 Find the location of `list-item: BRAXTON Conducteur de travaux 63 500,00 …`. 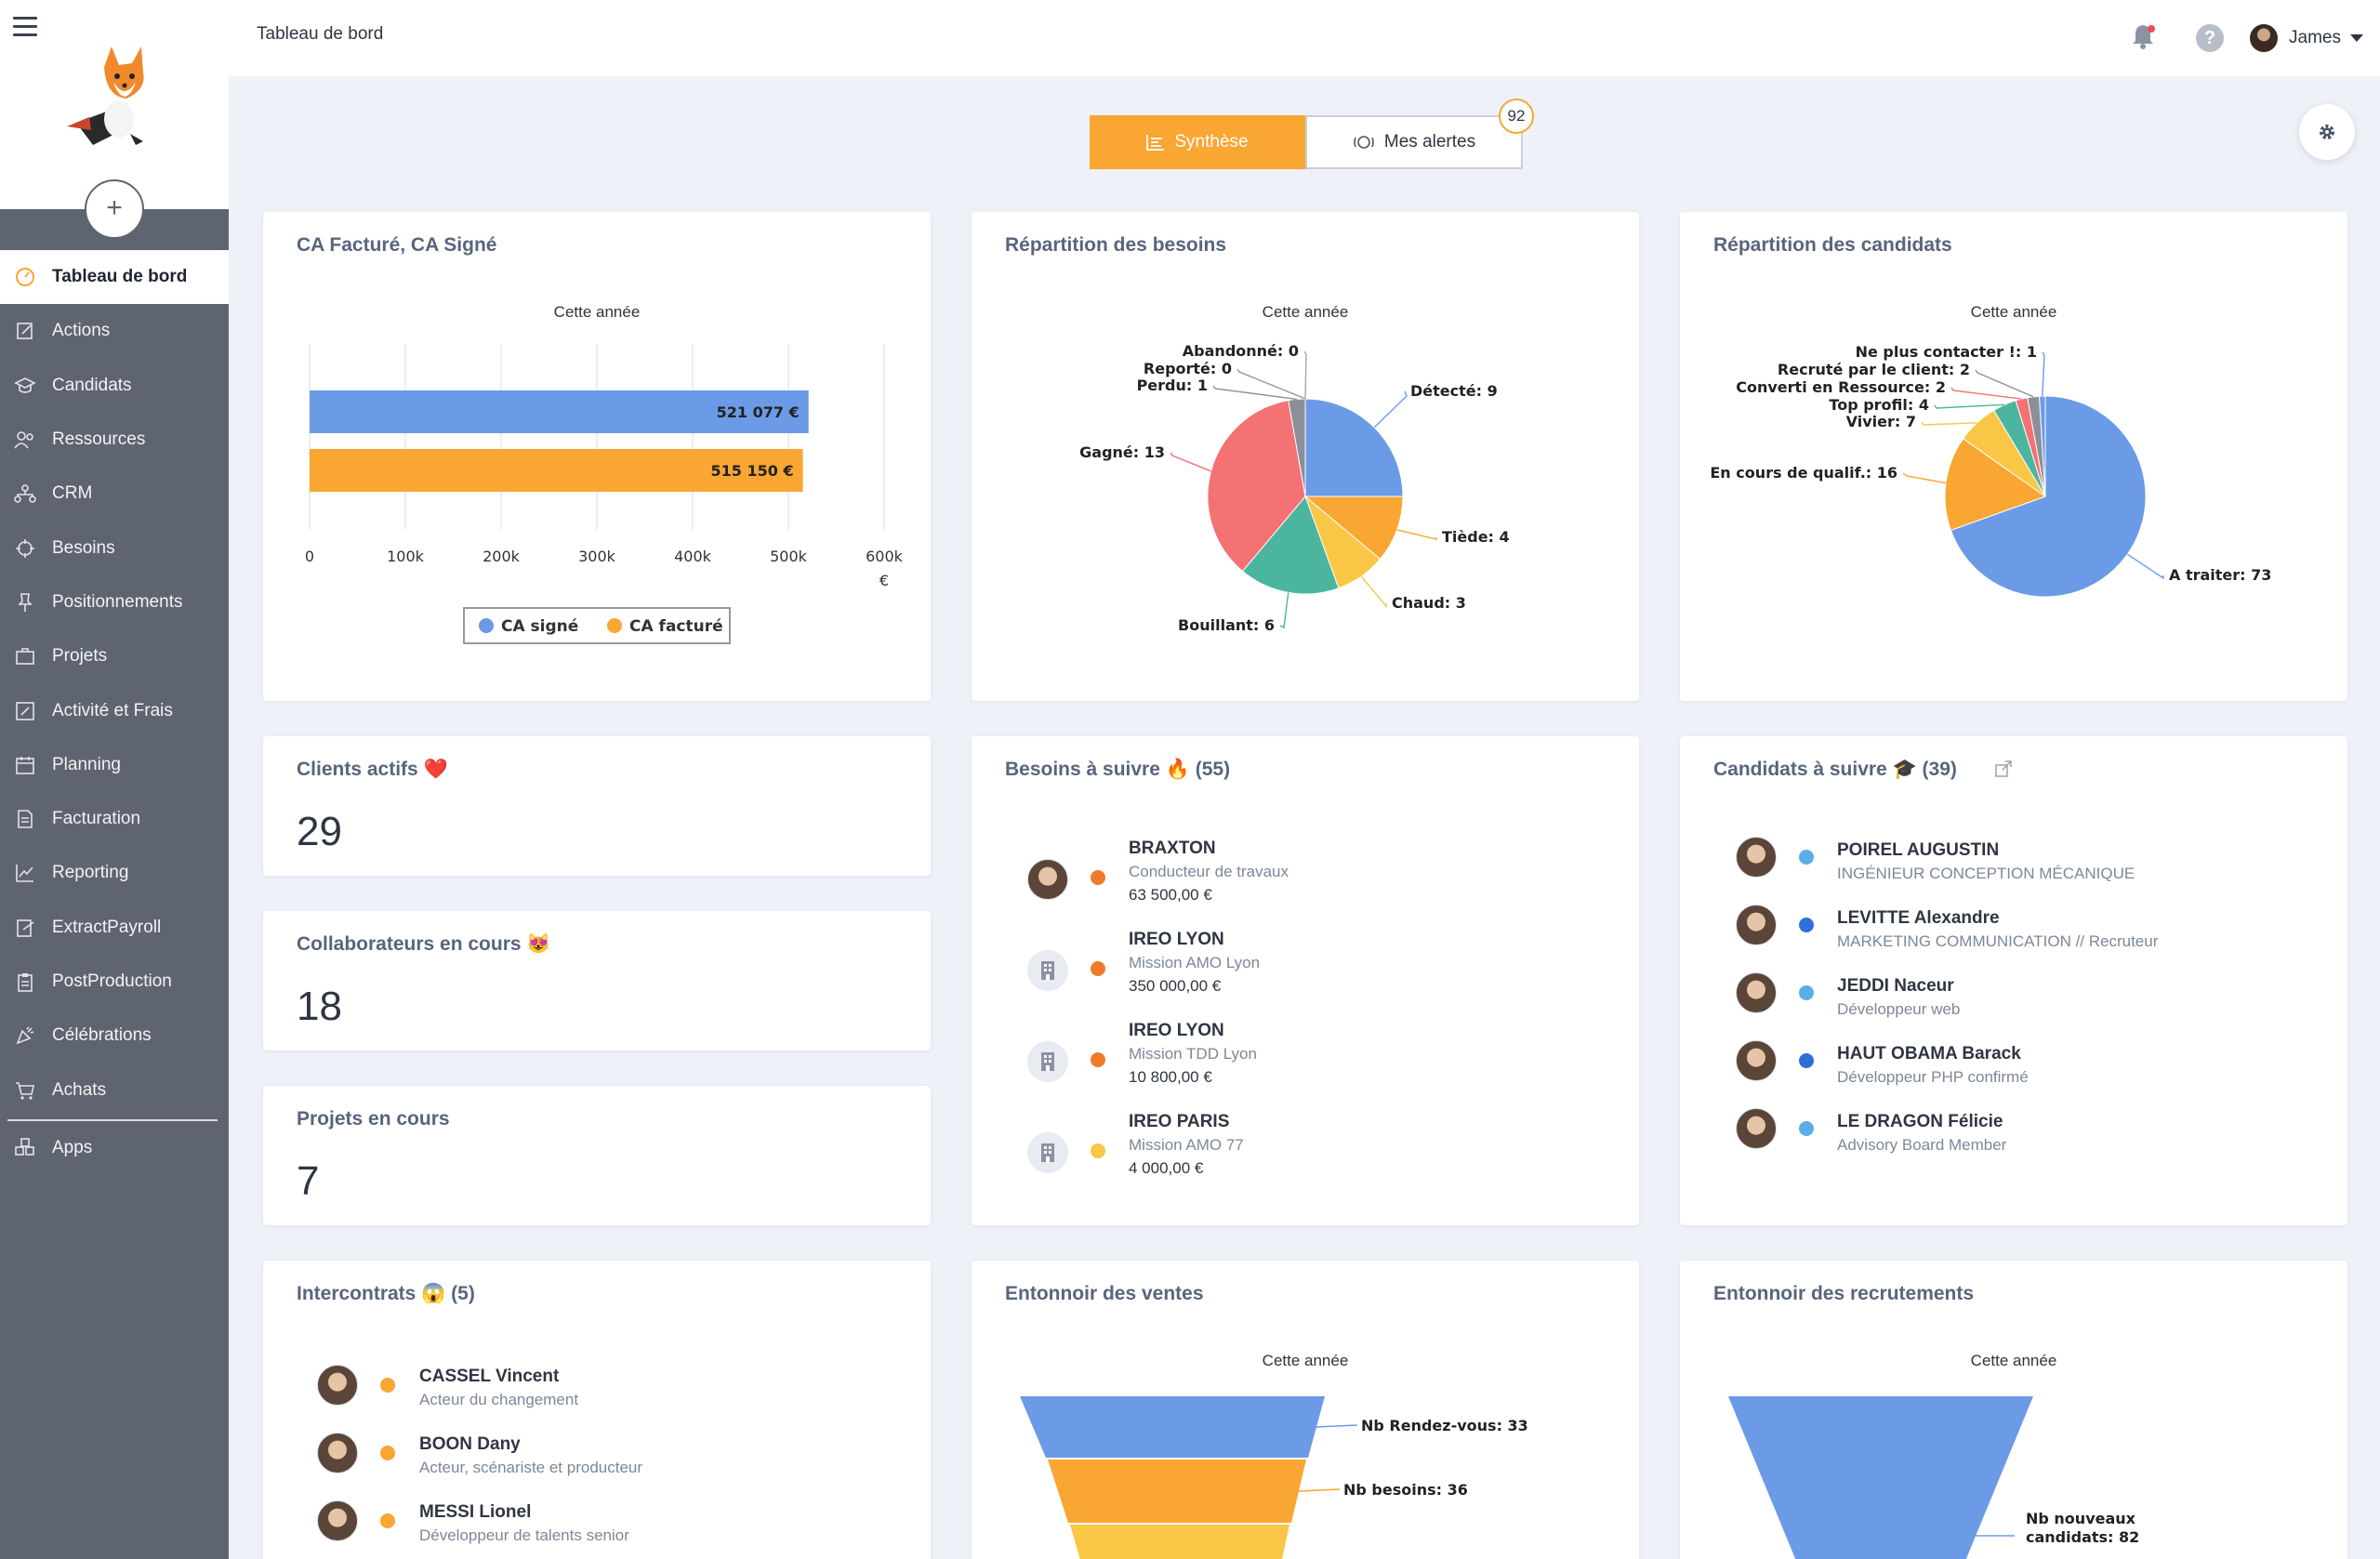

list-item: BRAXTON Conducteur de travaux 63 500,00 … is located at coordinates (1305, 880).